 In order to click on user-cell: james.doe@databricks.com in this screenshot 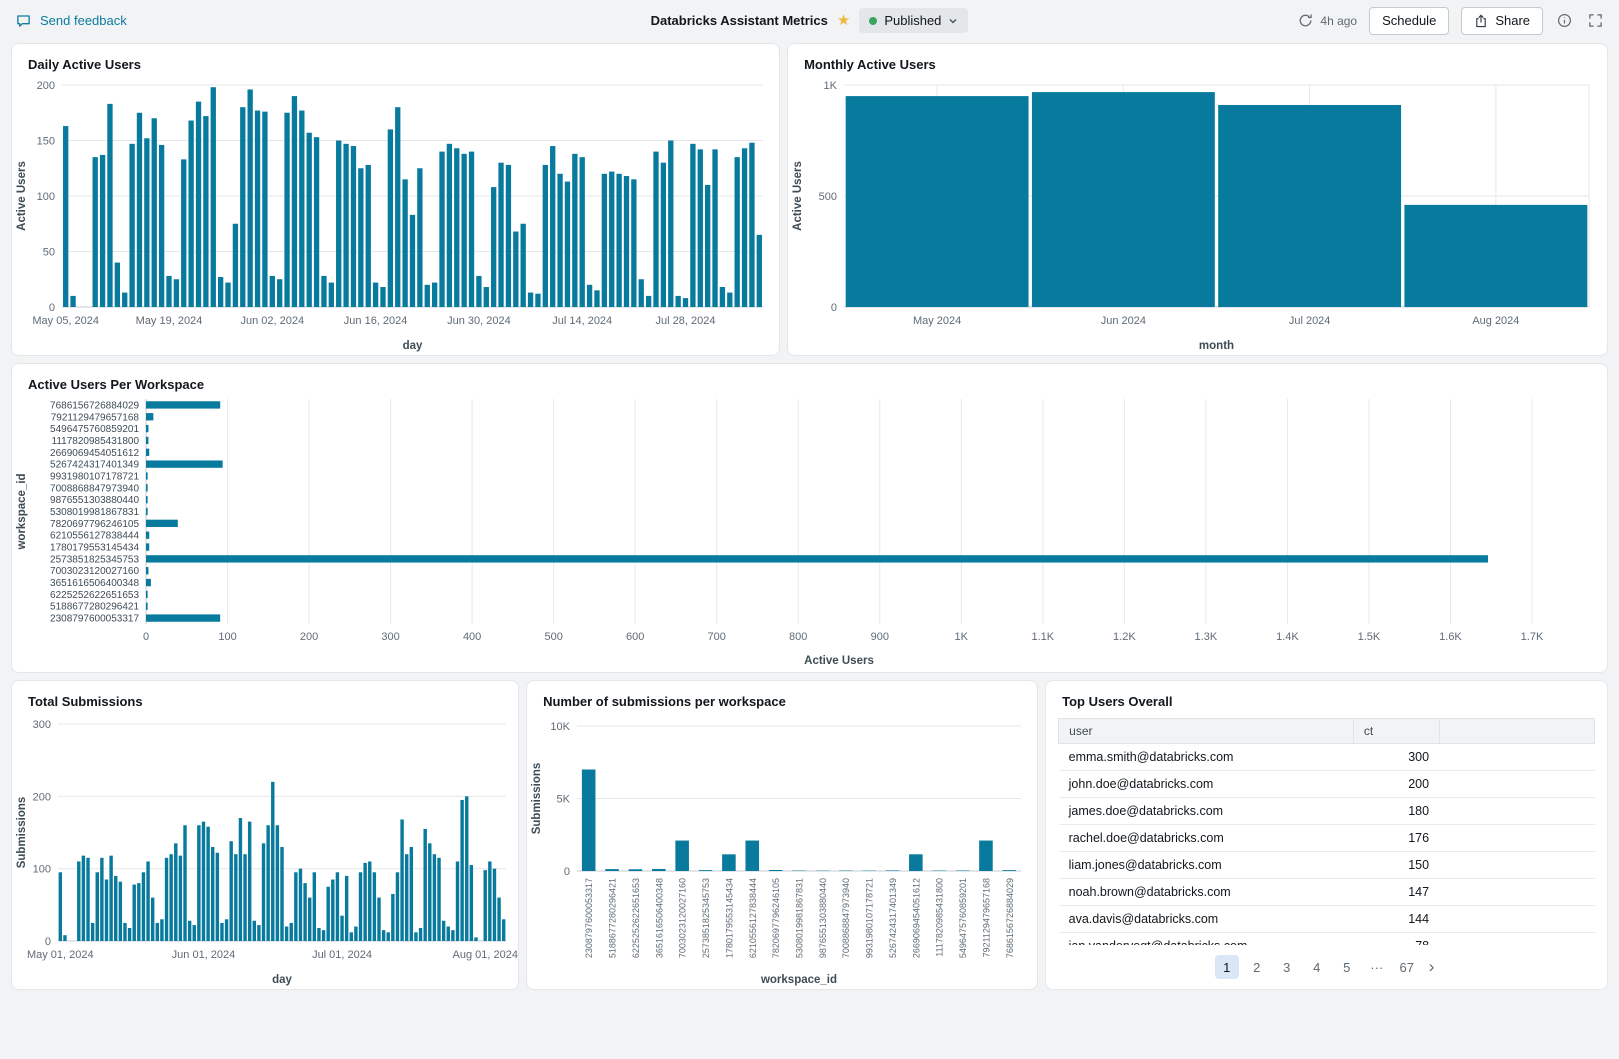, I will do `click(1206, 811)`.